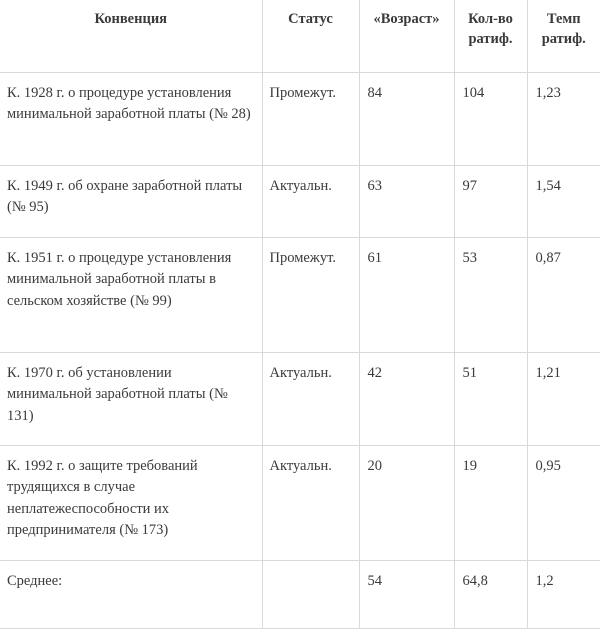 The height and width of the screenshot is (629, 600). Describe the element at coordinates (563, 36) in the screenshot. I see `header-ratification-rate: Темп ратиф.` at that location.